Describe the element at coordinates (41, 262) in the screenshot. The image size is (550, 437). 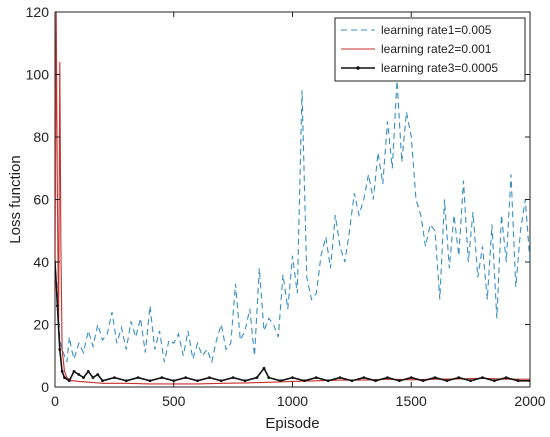
I see `y-tick-label: 40` at that location.